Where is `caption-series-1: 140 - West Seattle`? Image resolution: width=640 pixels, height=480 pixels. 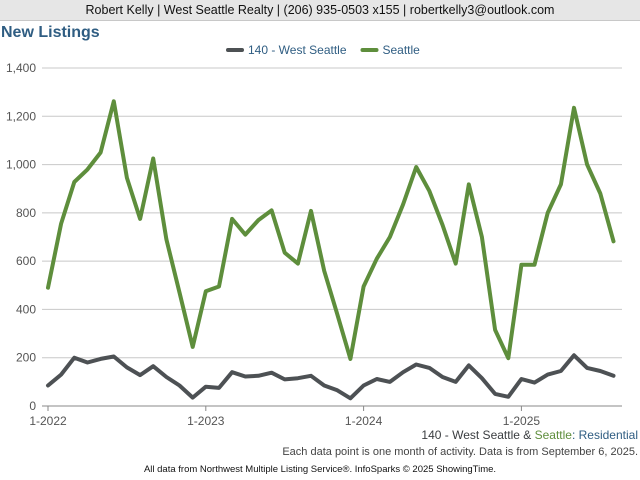
caption-series-1: 140 - West Seattle is located at coordinates (470, 435).